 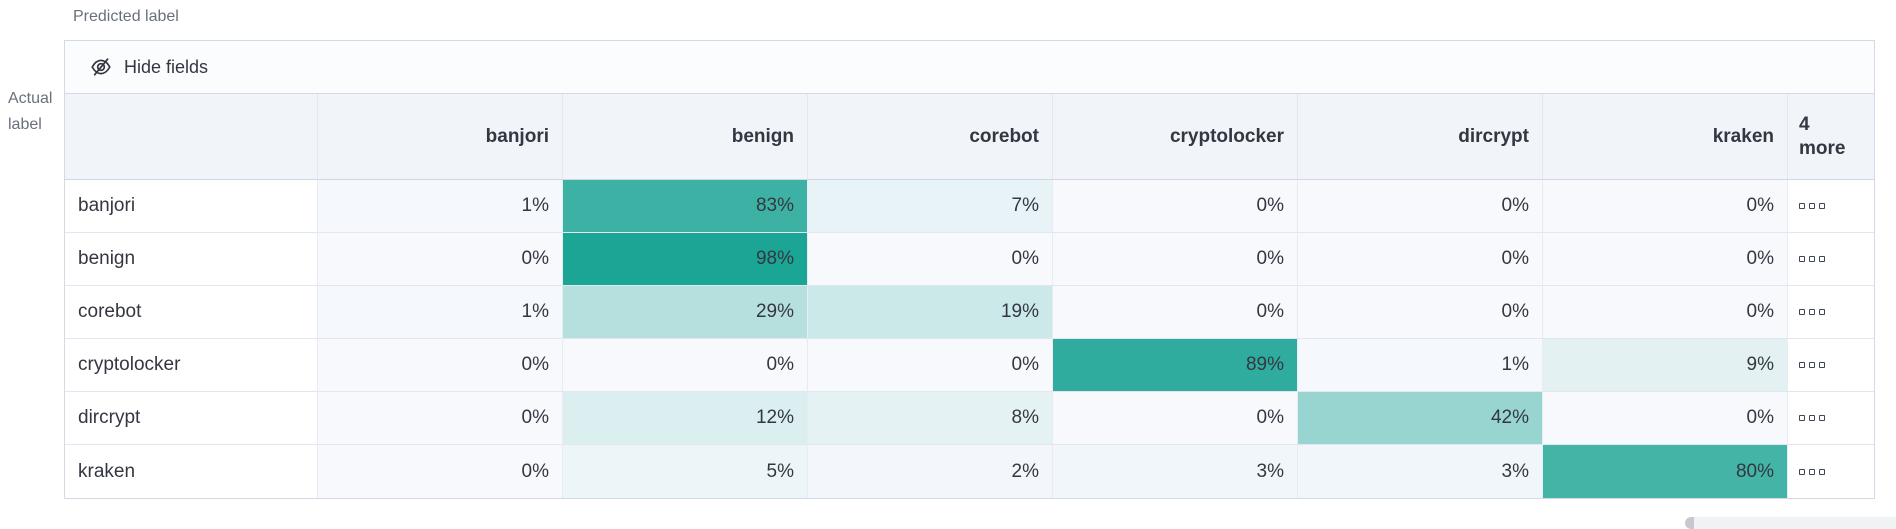 I want to click on table-row: kraken 0% 5% 2% 3% 3% 80%, so click(x=969, y=471).